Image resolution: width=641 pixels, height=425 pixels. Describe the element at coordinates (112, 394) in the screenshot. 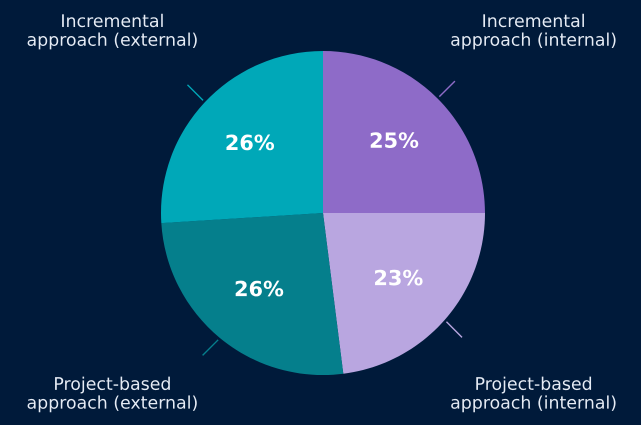

I see `slice-label: Project-based approach (external)` at that location.